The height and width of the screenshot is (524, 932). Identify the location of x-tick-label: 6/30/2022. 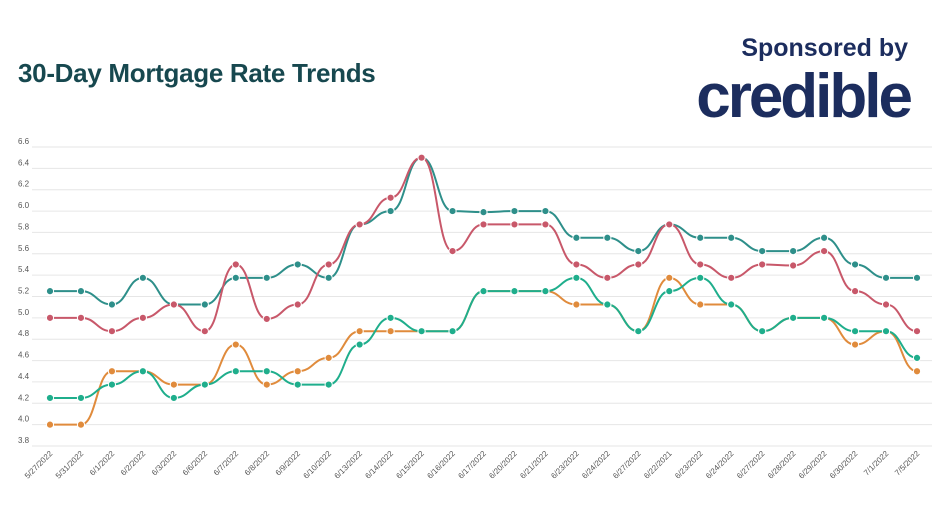
(844, 465).